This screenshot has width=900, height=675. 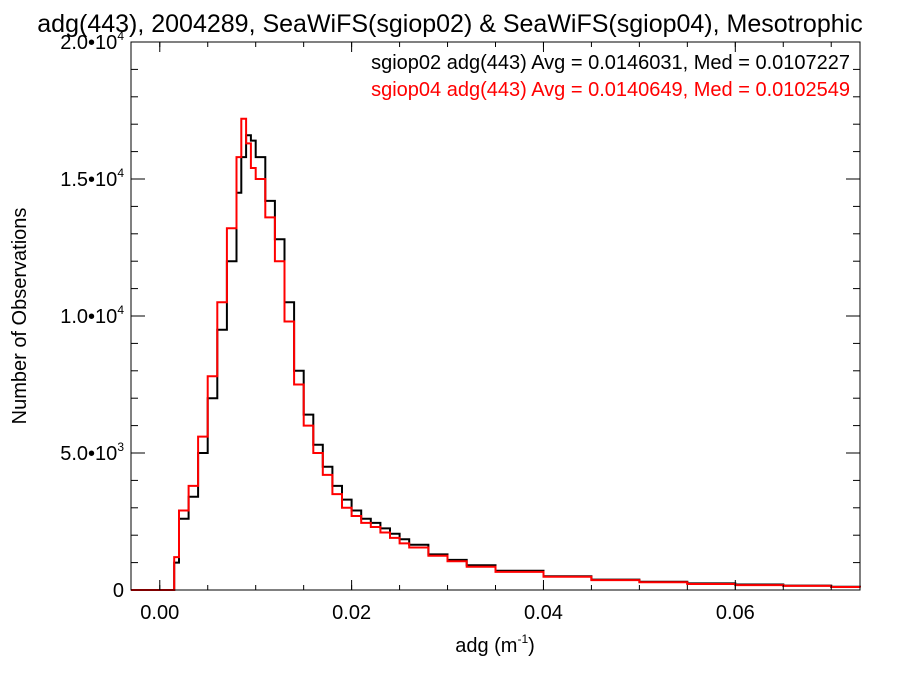 I want to click on x-tick-label-1: 0.02, so click(x=351, y=613).